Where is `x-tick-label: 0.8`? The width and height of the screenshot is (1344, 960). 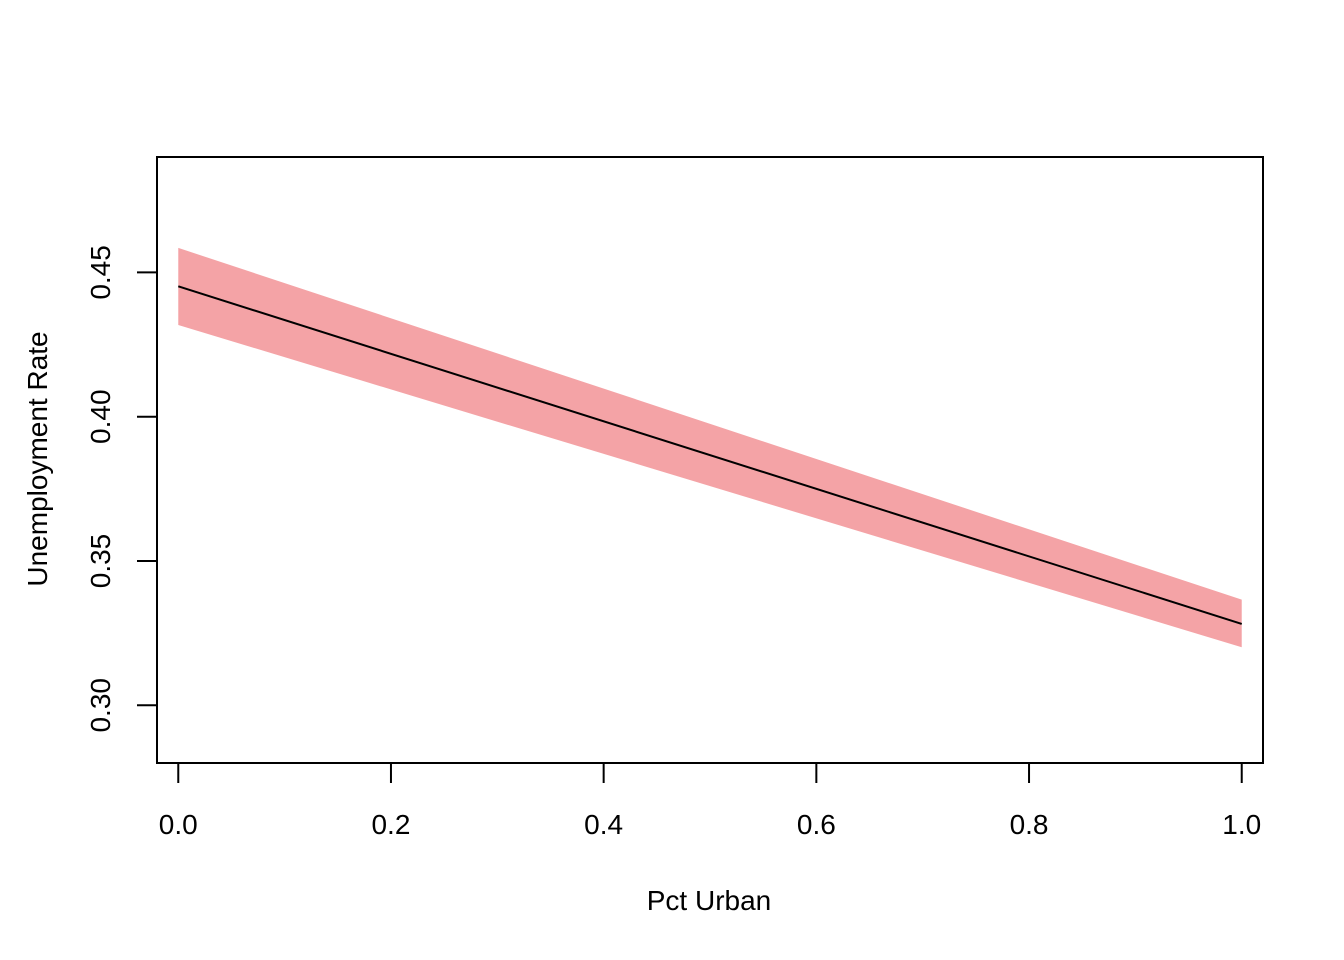
x-tick-label: 0.8 is located at coordinates (1029, 824).